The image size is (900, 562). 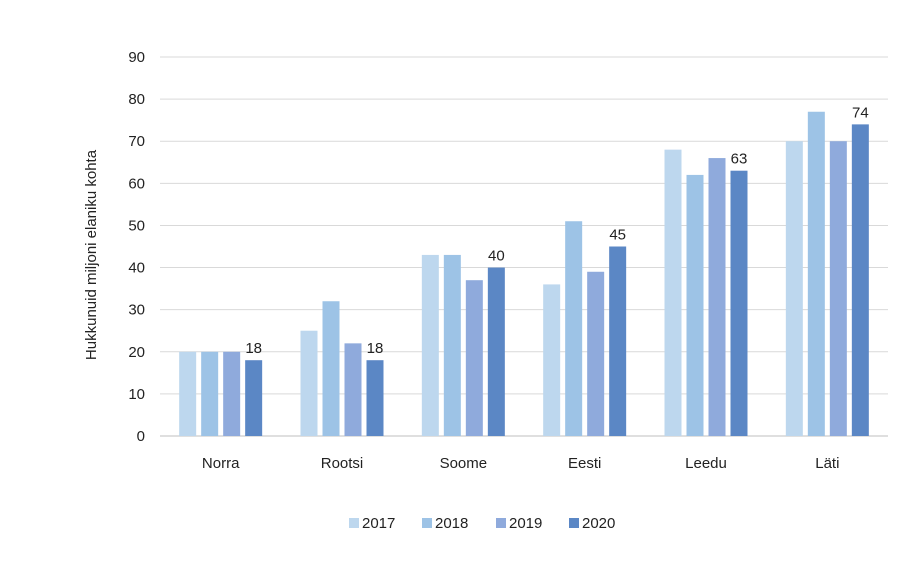 I want to click on x-category-label: Norra, so click(x=221, y=463).